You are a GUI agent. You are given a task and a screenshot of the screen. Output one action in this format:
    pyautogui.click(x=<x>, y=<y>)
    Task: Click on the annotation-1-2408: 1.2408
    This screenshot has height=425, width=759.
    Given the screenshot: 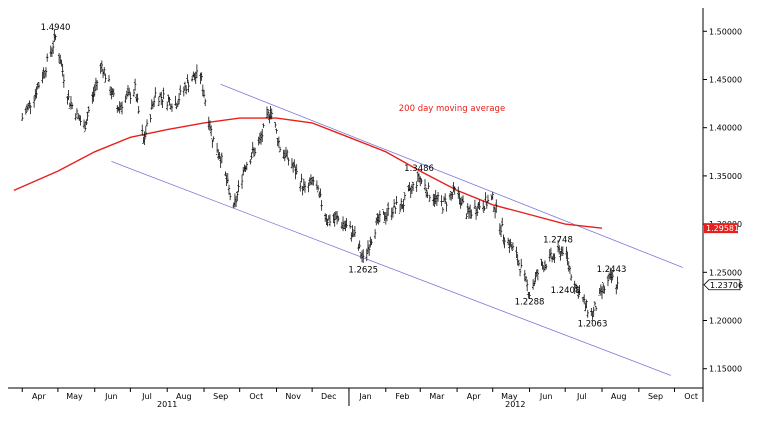 What is the action you would take?
    pyautogui.click(x=566, y=291)
    